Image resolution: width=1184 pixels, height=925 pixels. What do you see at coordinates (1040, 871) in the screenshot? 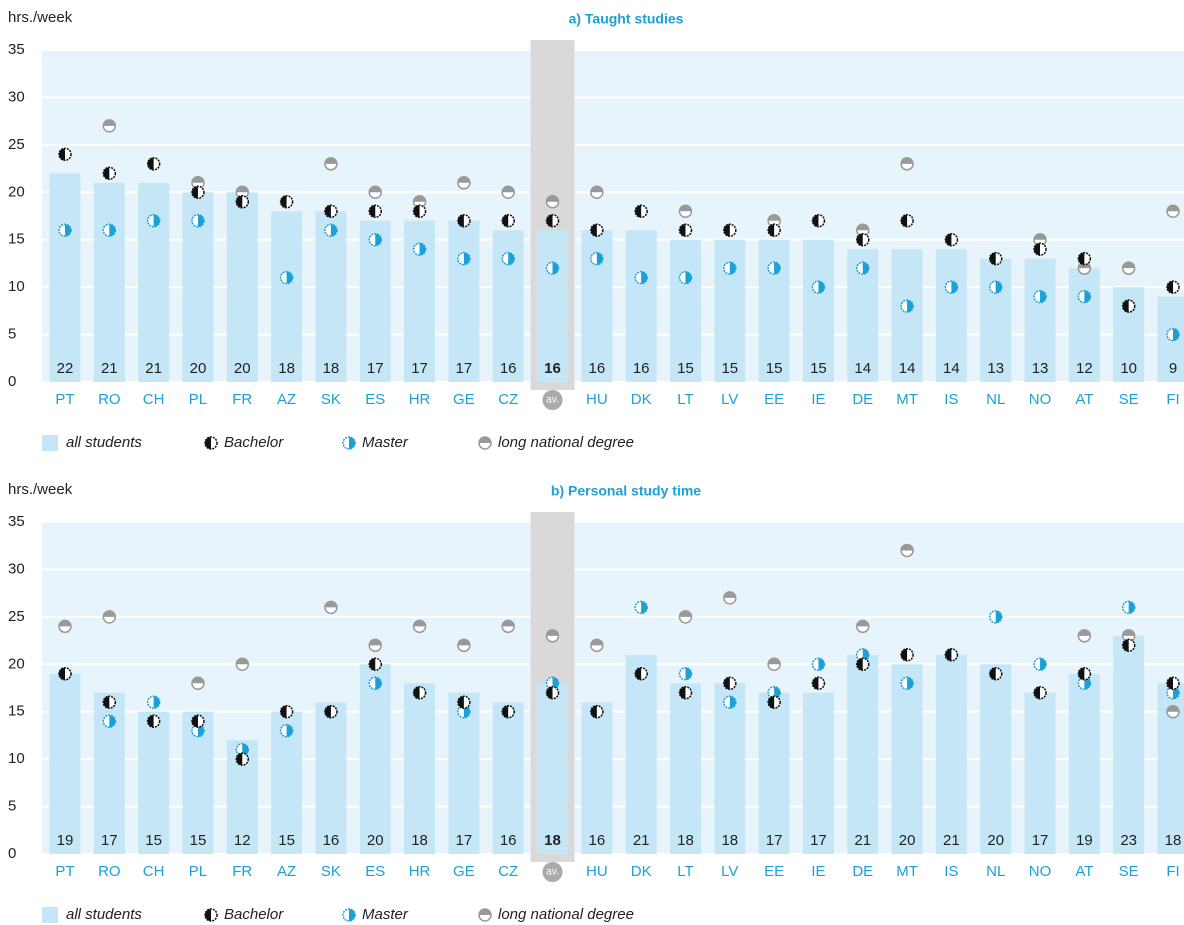
I see `x-tick-label: NO` at bounding box center [1040, 871].